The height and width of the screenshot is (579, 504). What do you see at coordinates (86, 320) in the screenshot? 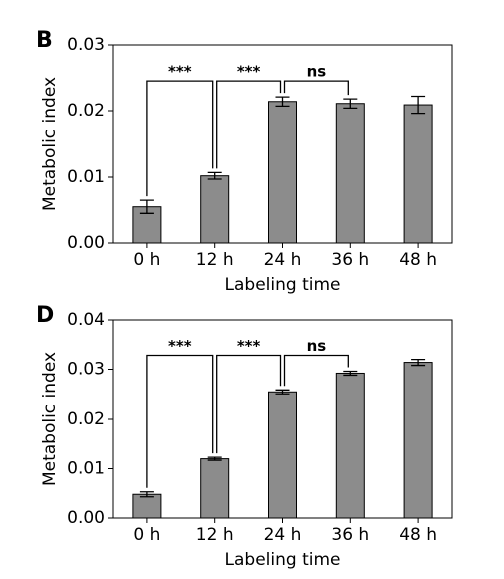
I see `y-tick-label: 0.04` at bounding box center [86, 320].